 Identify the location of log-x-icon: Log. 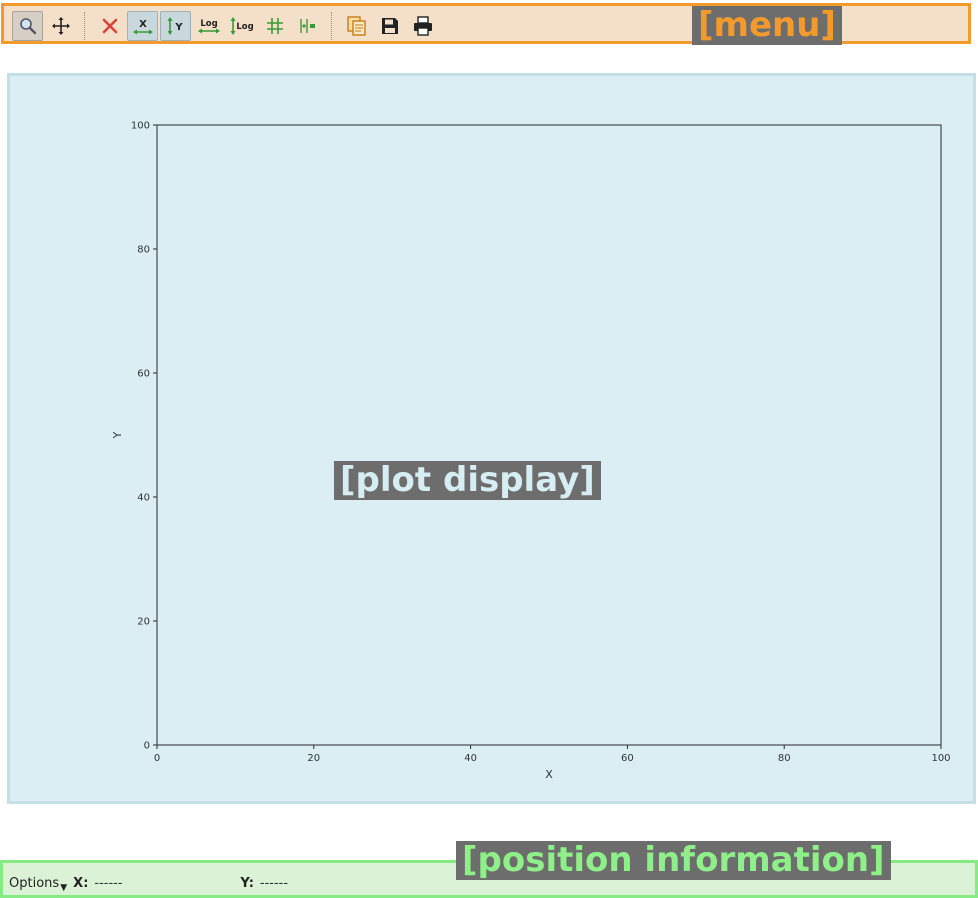
(208, 26).